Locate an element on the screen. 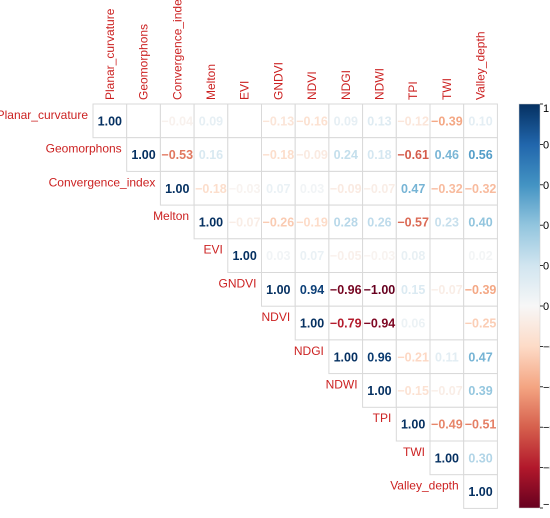 The image size is (550, 518). correlation-value: 0.26 is located at coordinates (379, 222).